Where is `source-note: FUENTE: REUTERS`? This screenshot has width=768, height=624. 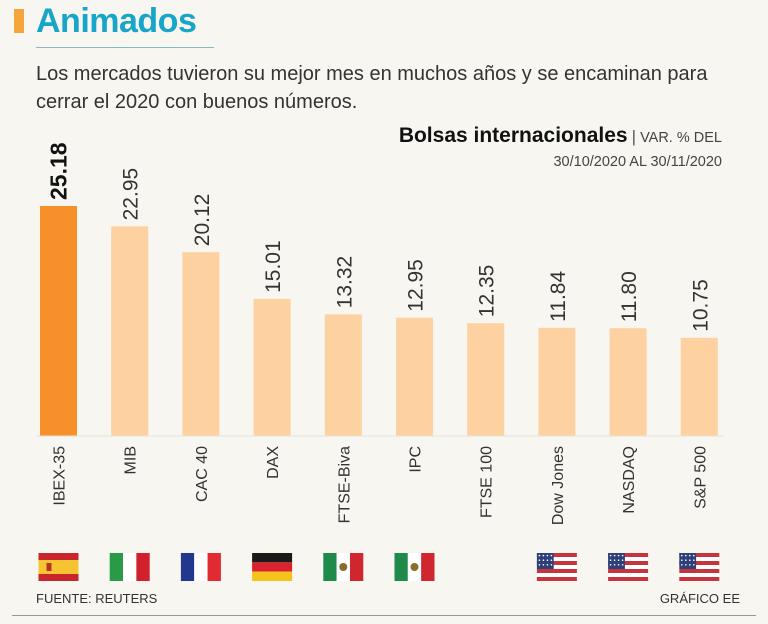
source-note: FUENTE: REUTERS is located at coordinates (97, 598).